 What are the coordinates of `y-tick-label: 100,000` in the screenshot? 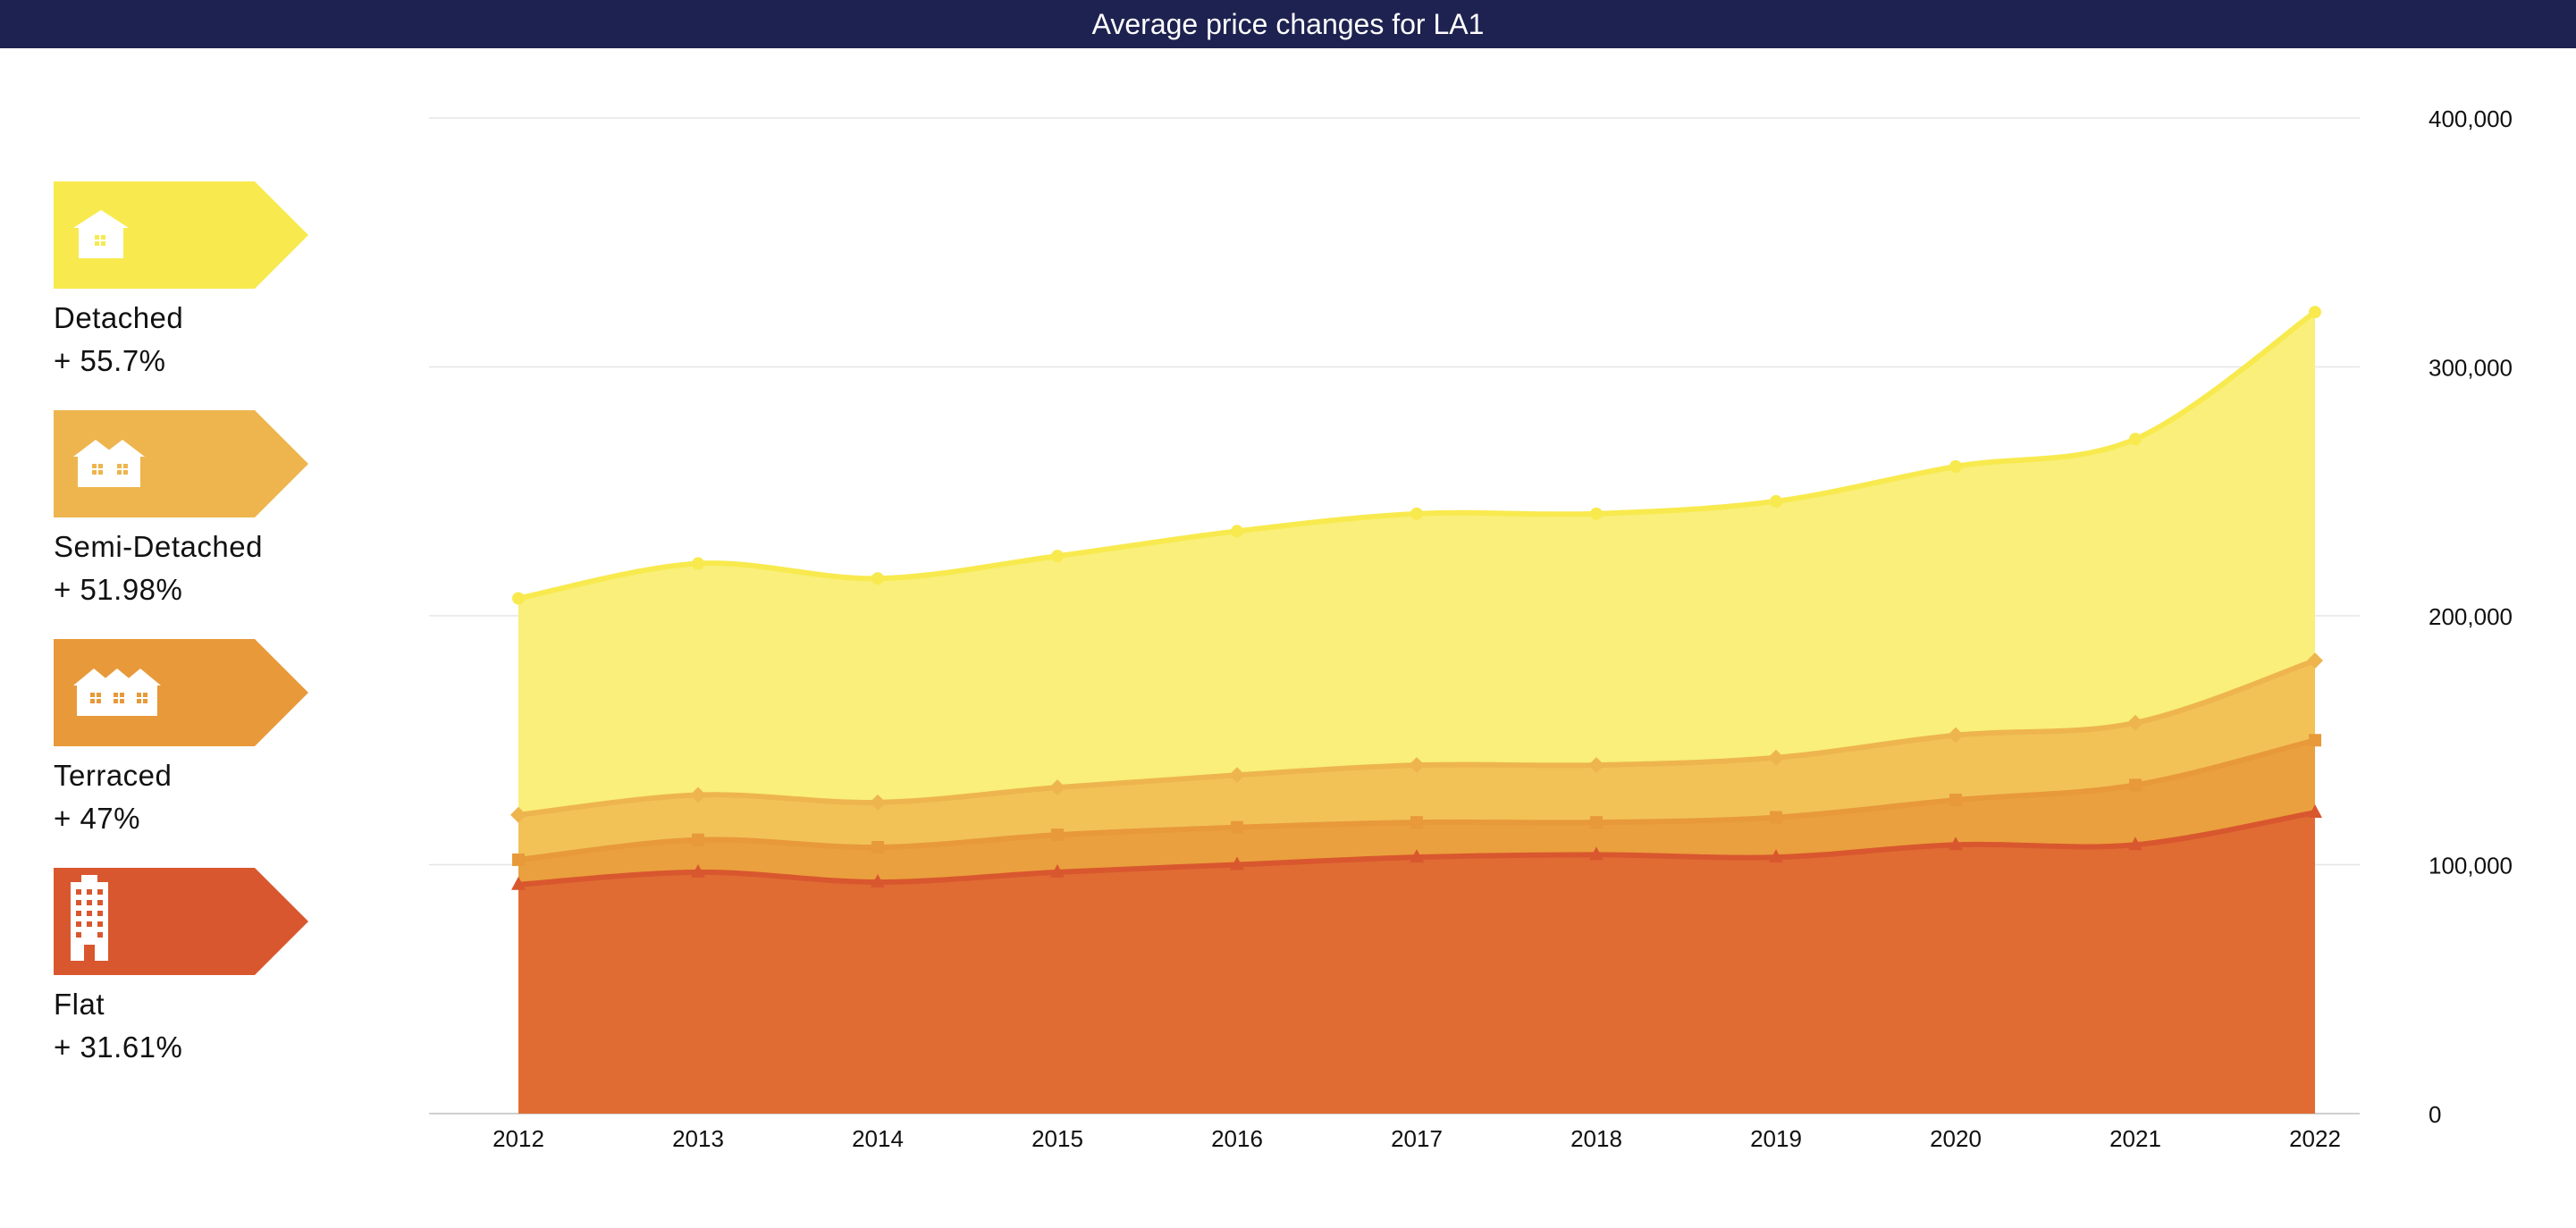 It's located at (2471, 866).